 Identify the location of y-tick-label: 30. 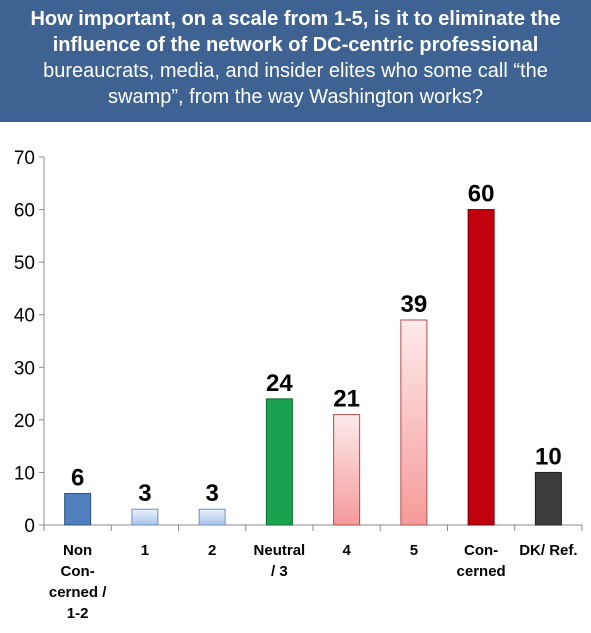
(24, 368).